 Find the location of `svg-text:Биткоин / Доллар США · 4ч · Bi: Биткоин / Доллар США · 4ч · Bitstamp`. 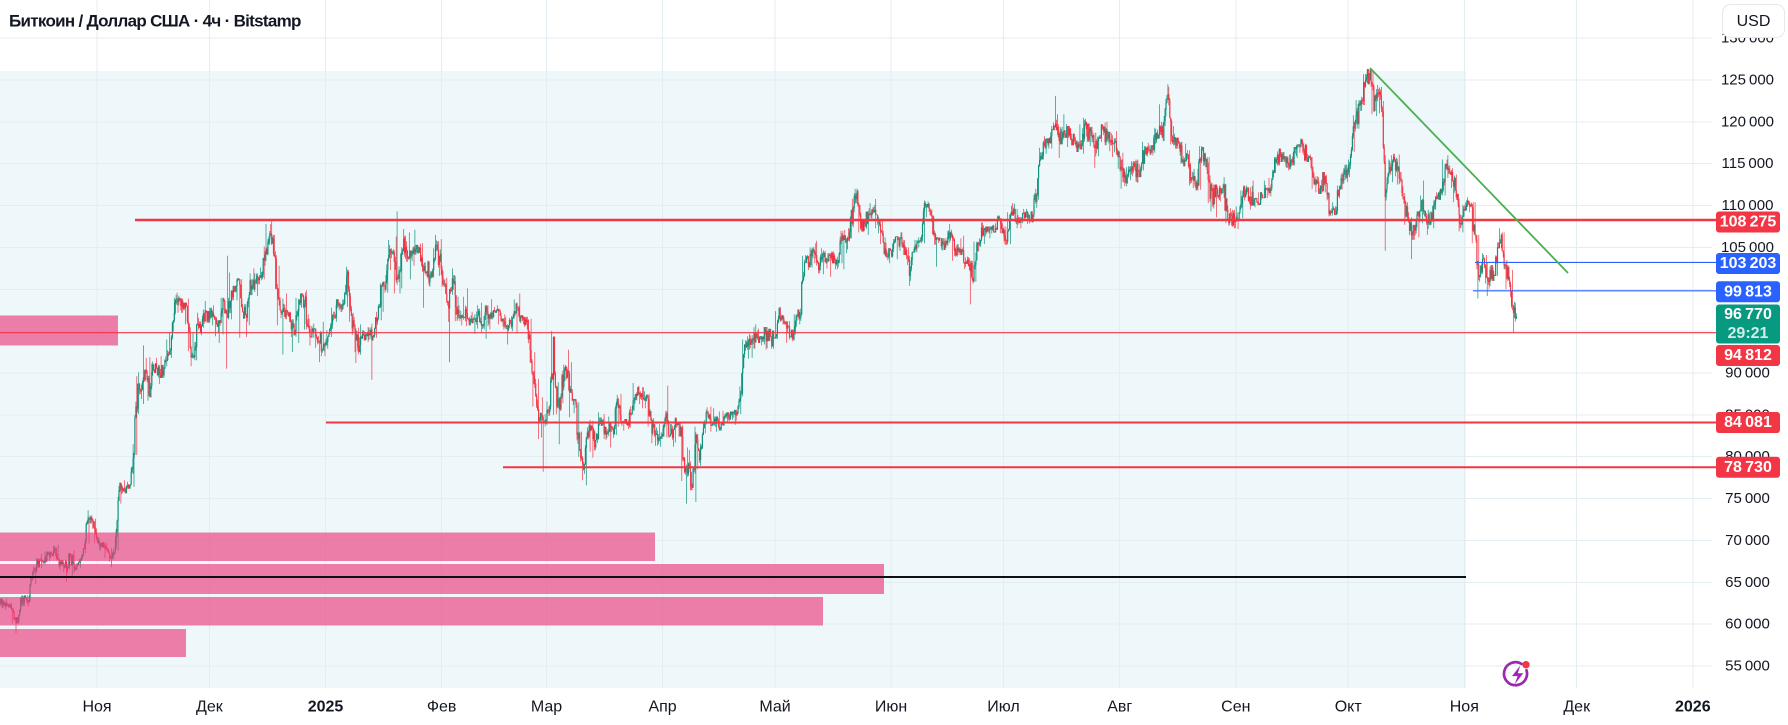

svg-text:Биткоин / Доллар США · 4ч · Bi: Биткоин / Доллар США · 4ч · Bitstamp is located at coordinates (155, 21).